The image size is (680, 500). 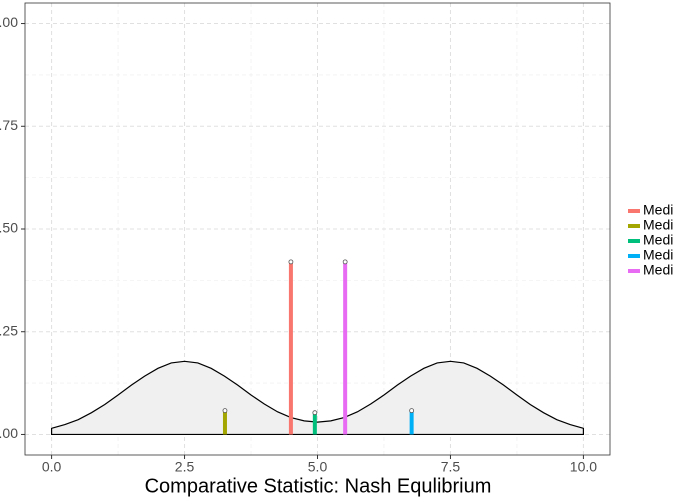 I want to click on y-tick-label: 0.25, so click(x=9, y=330).